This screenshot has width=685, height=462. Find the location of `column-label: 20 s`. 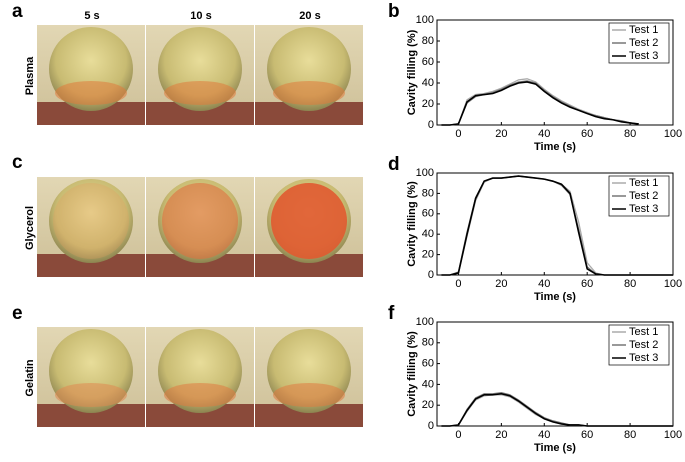

column-label: 20 s is located at coordinates (309, 16).